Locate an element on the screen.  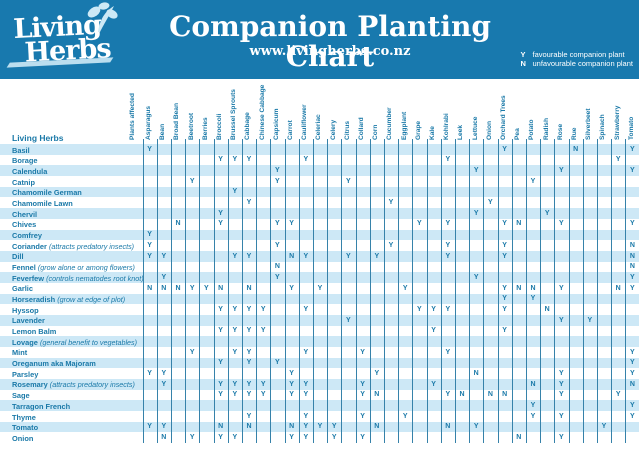
col-header-celery: Celery is located at coordinates (333, 129).